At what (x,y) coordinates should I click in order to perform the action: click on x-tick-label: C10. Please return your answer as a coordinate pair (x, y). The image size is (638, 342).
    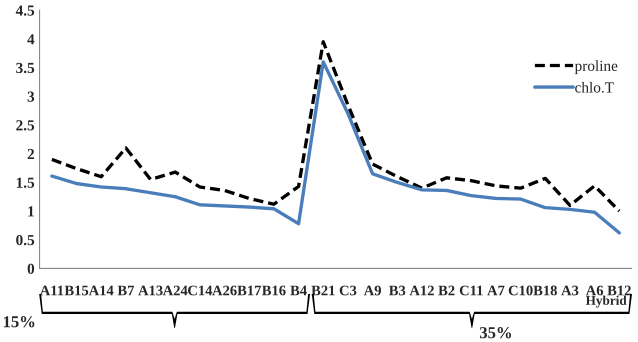
    Looking at the image, I should click on (520, 291).